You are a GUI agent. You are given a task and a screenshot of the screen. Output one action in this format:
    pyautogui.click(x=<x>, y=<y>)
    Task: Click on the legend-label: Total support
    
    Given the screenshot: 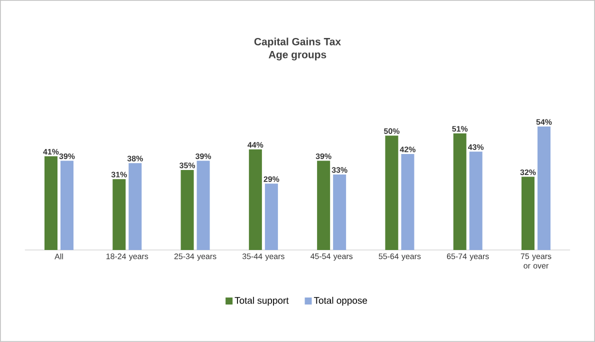 What is the action you would take?
    pyautogui.click(x=261, y=301)
    